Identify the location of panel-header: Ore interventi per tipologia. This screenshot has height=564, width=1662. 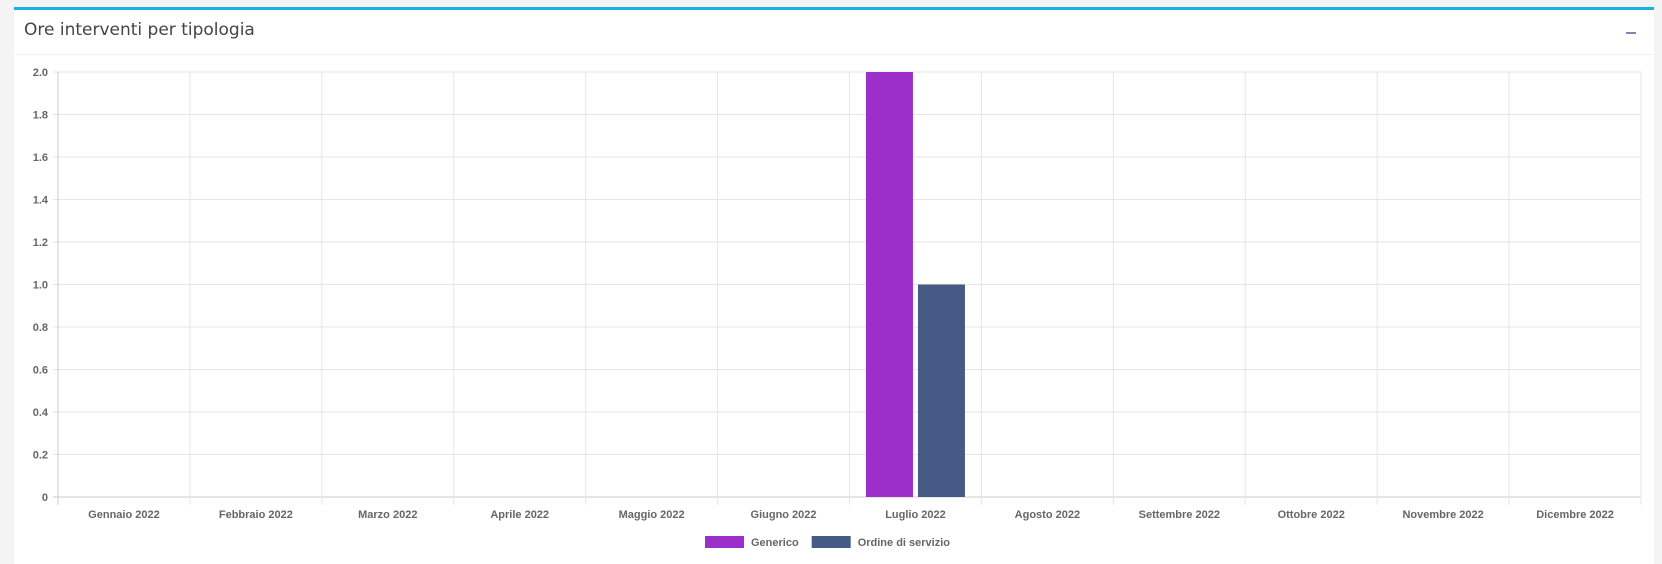
(834, 32).